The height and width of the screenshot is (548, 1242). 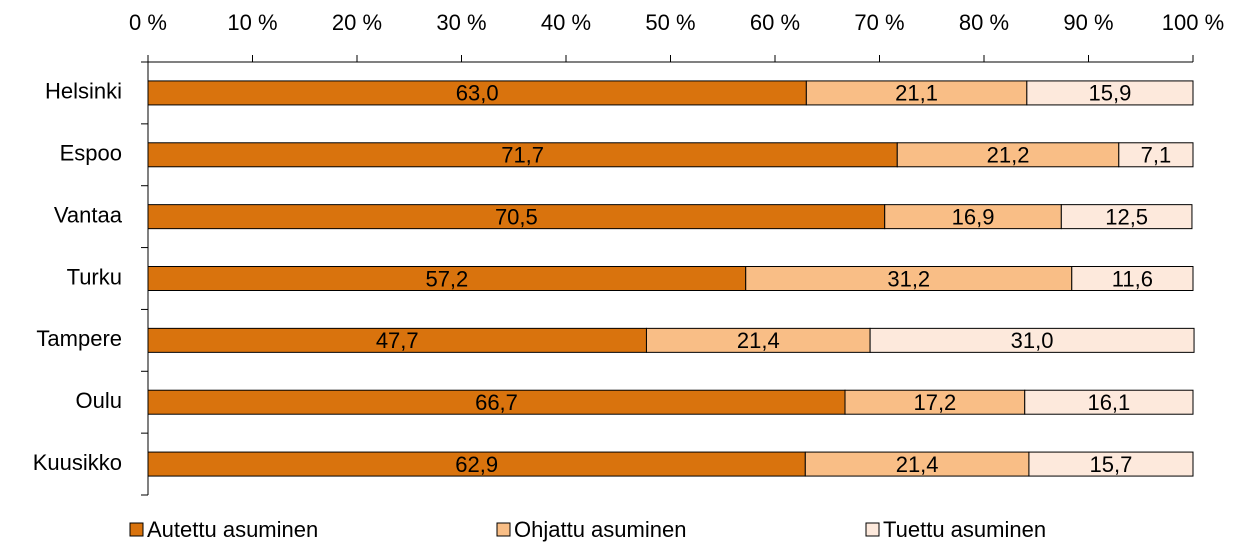 I want to click on data-label: 70,5, so click(x=516, y=216).